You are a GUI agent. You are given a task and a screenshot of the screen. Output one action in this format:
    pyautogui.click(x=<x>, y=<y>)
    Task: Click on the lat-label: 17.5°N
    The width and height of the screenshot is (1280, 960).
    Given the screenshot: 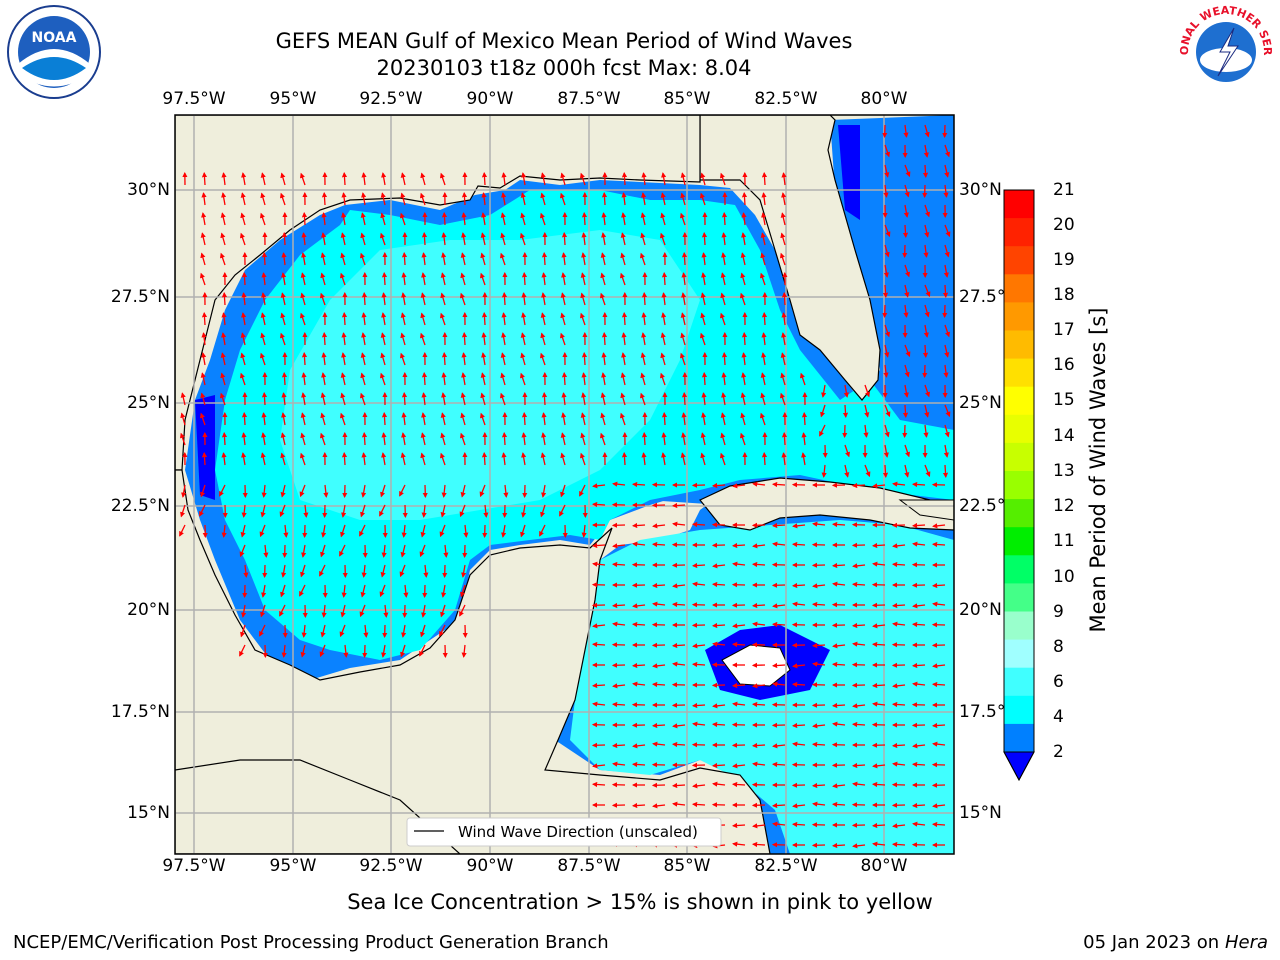 What is the action you would take?
    pyautogui.click(x=989, y=712)
    